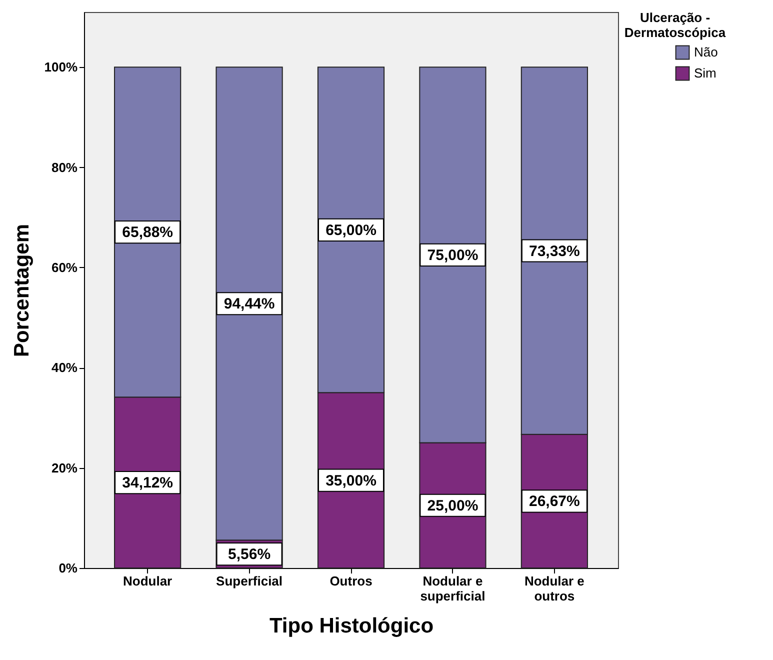 This screenshot has width=773, height=660. I want to click on data-label: 25,00%, so click(452, 505).